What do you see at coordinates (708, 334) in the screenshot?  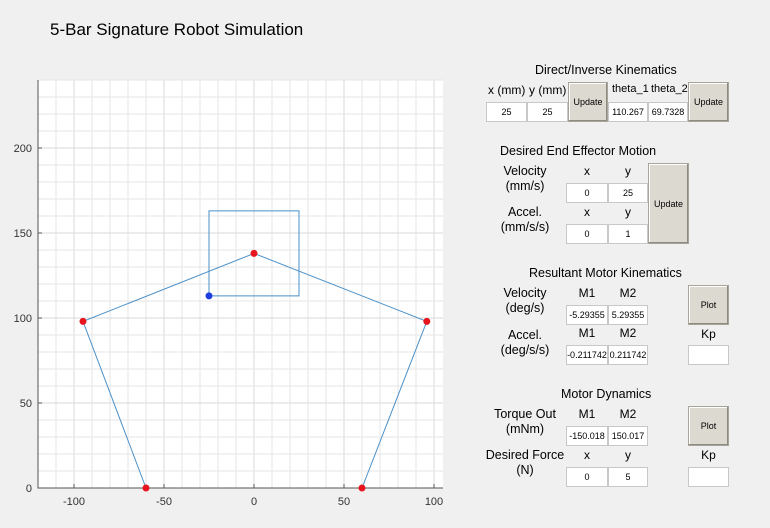 I see `motor-kp-label: Kp` at bounding box center [708, 334].